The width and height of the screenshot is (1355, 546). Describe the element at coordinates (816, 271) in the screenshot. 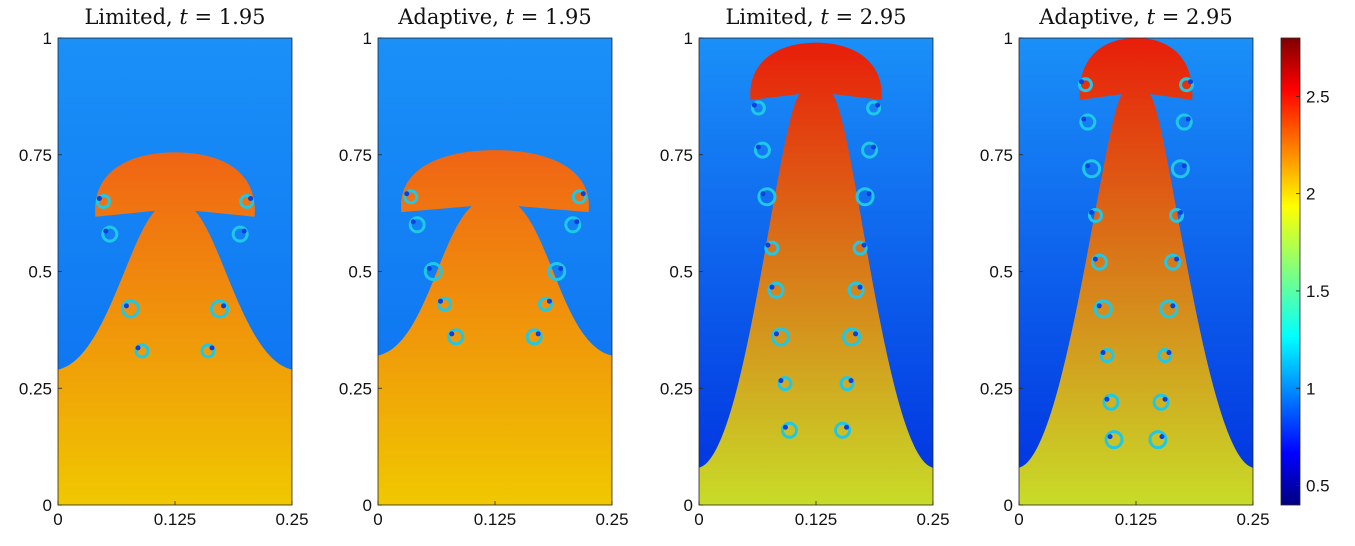

I see `plot-area` at that location.